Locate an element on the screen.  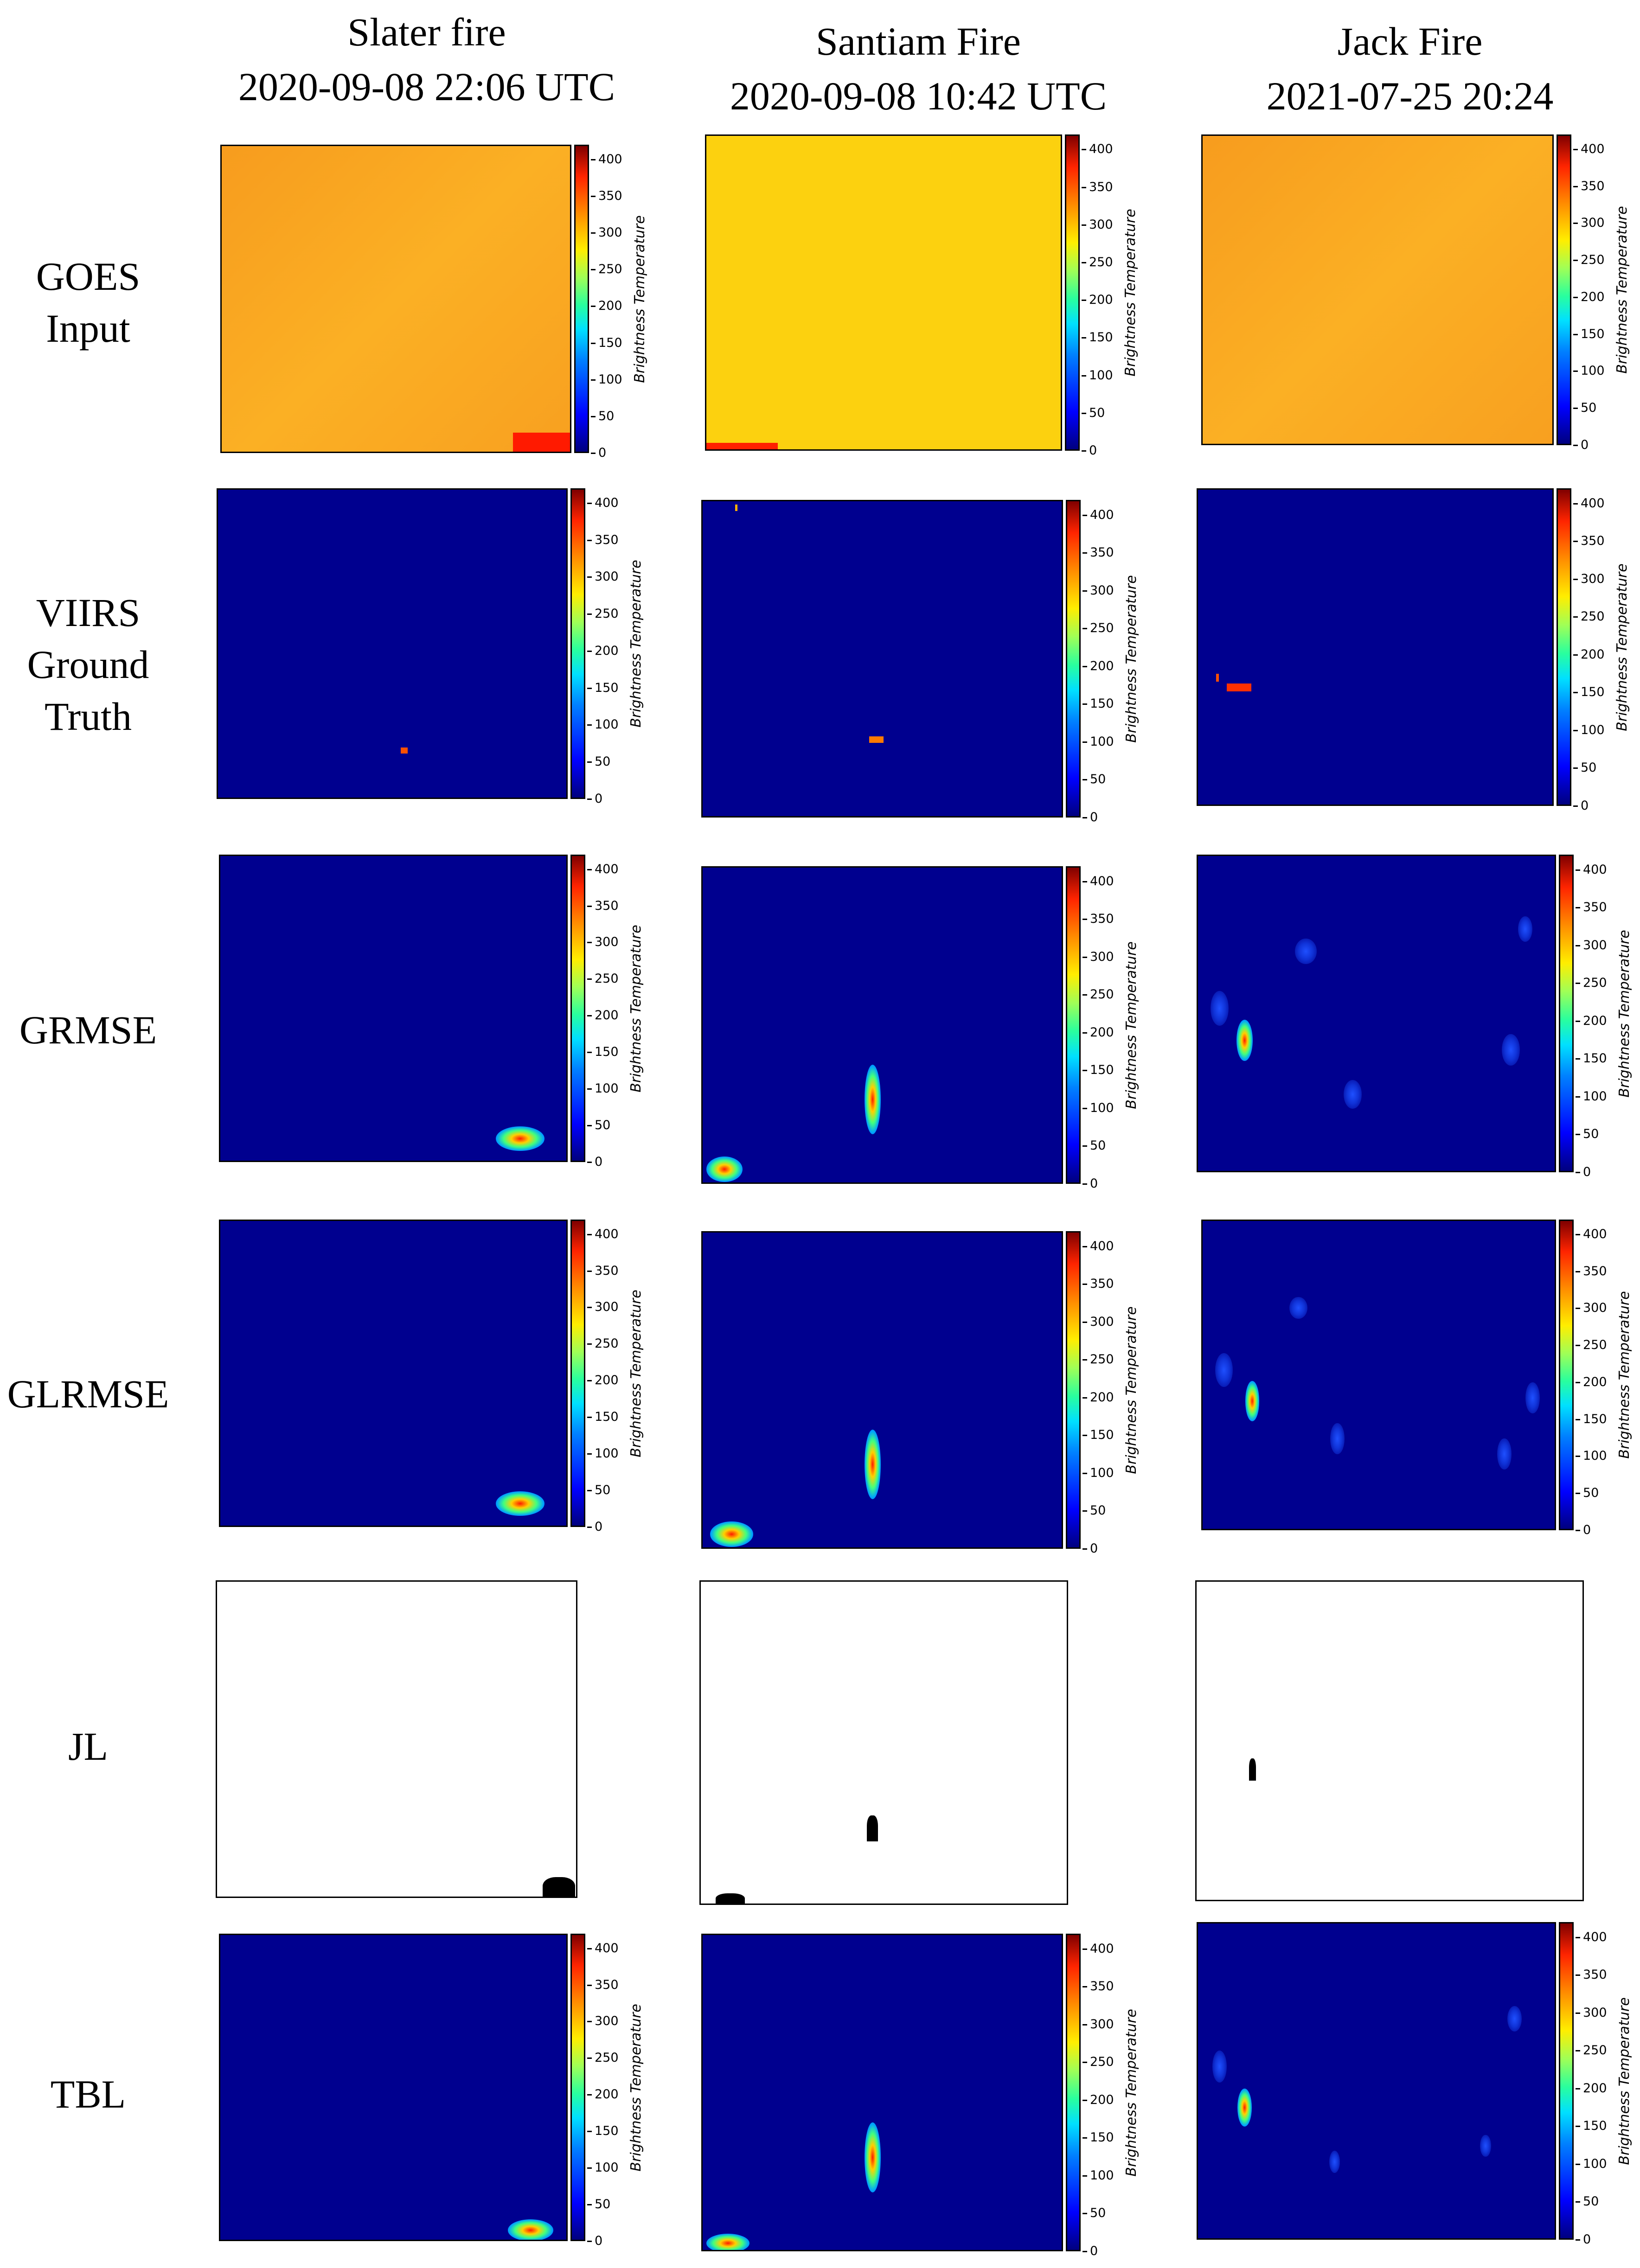
row-label-viirs: VIIRS Ground Truth is located at coordinates (88, 664).